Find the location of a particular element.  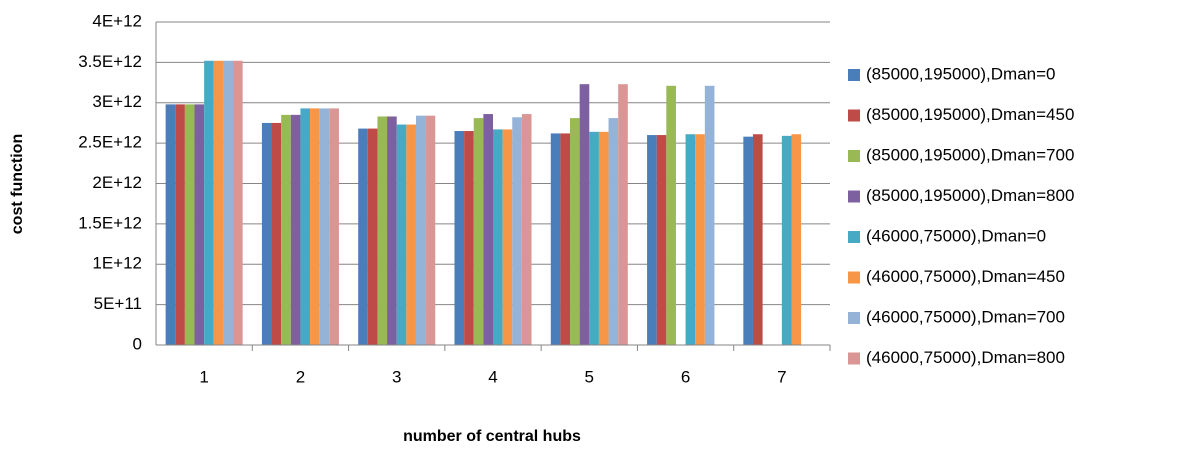

y-tick-label: 4E+12 is located at coordinates (117, 20).